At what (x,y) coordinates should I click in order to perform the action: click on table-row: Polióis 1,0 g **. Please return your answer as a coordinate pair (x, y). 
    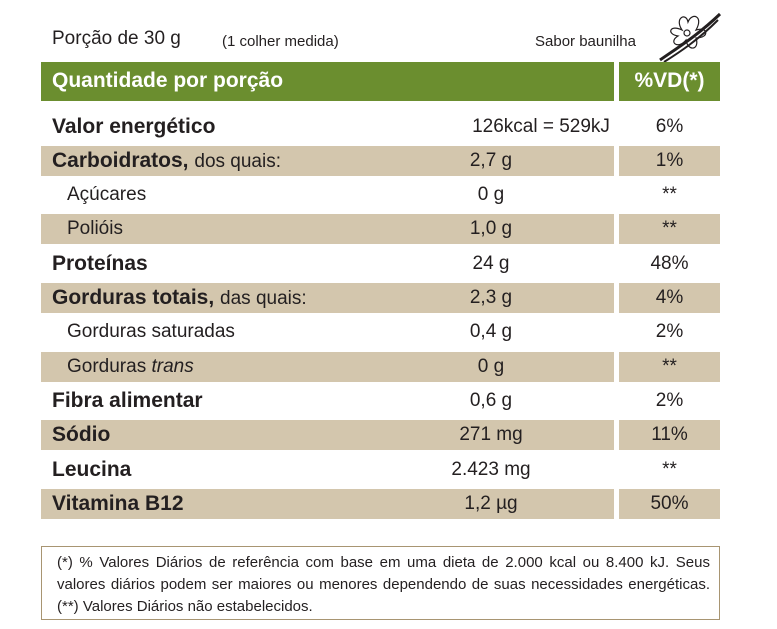
    Looking at the image, I should click on (380, 229).